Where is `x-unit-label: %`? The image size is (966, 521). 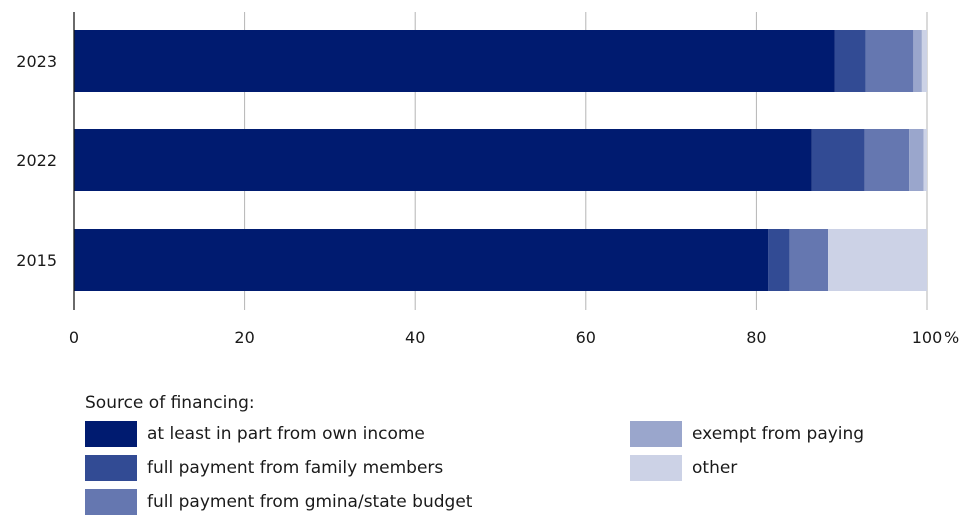 x-unit-label: % is located at coordinates (951, 337).